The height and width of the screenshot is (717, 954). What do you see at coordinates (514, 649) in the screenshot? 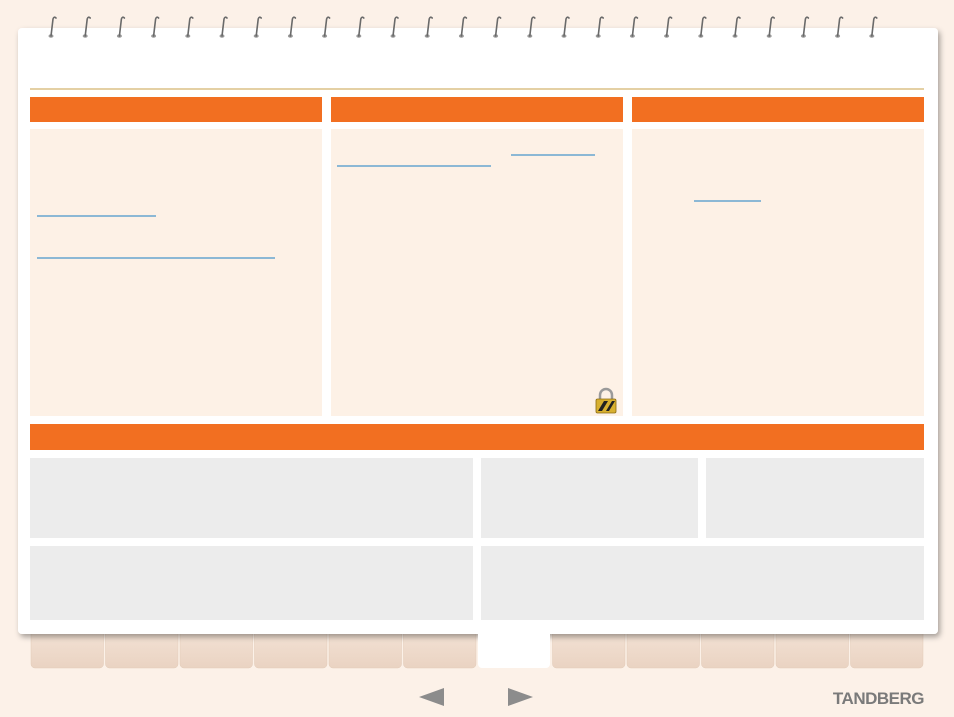
I see `active-tab` at bounding box center [514, 649].